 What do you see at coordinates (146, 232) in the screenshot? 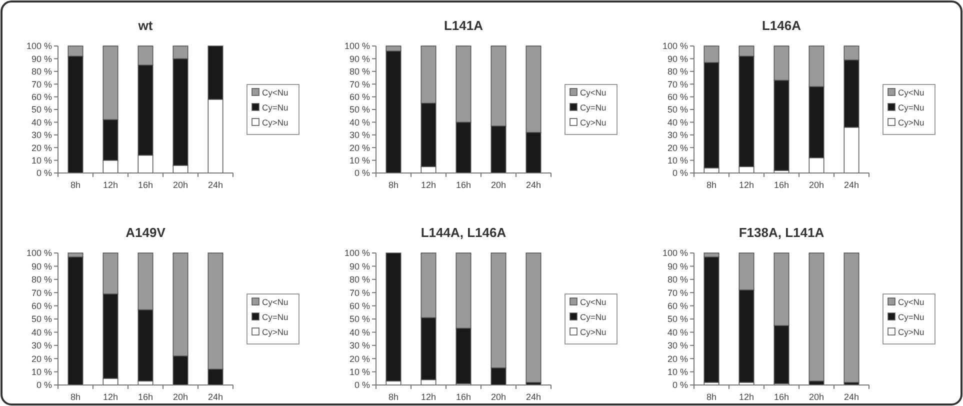
I see `chart-title: A149V` at bounding box center [146, 232].